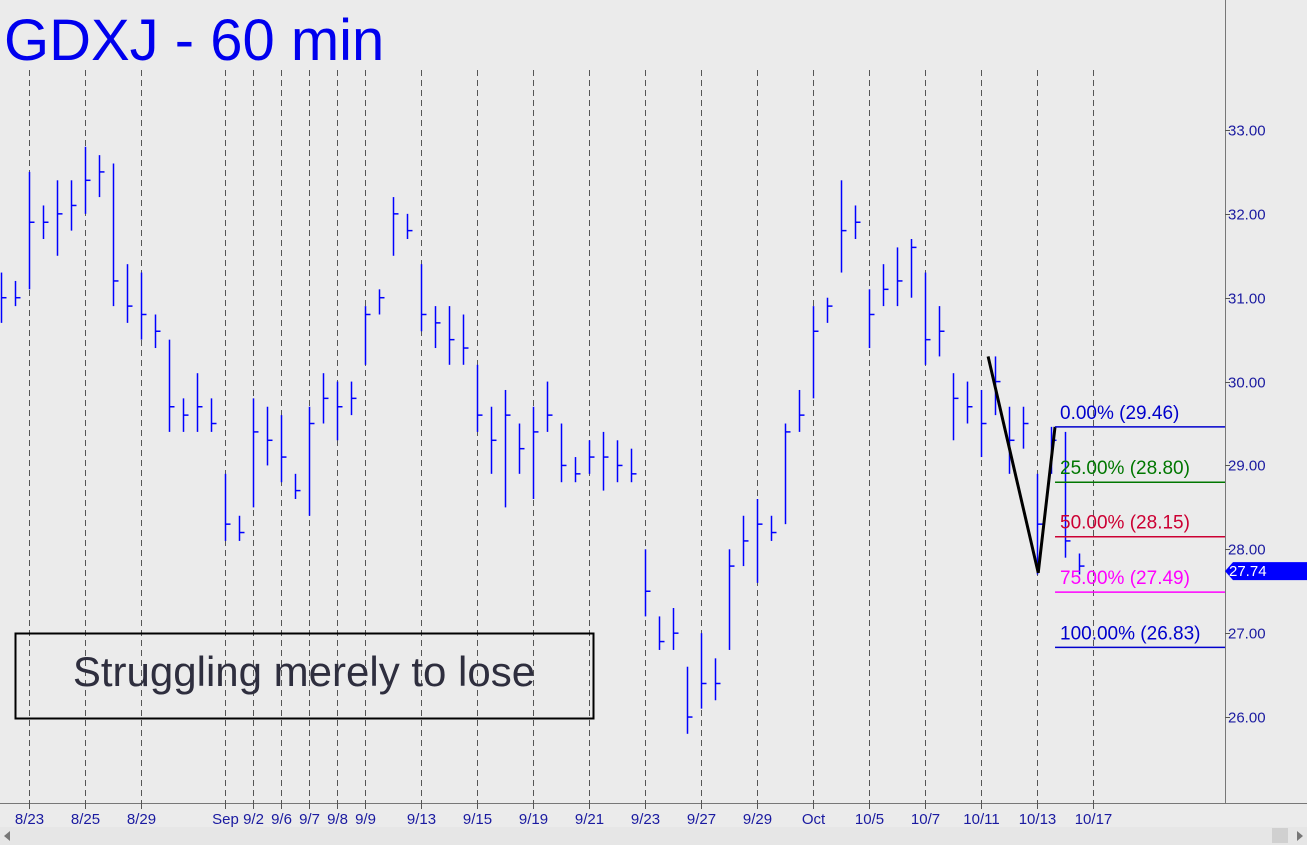  I want to click on x-tick-label: 9/21, so click(589, 819).